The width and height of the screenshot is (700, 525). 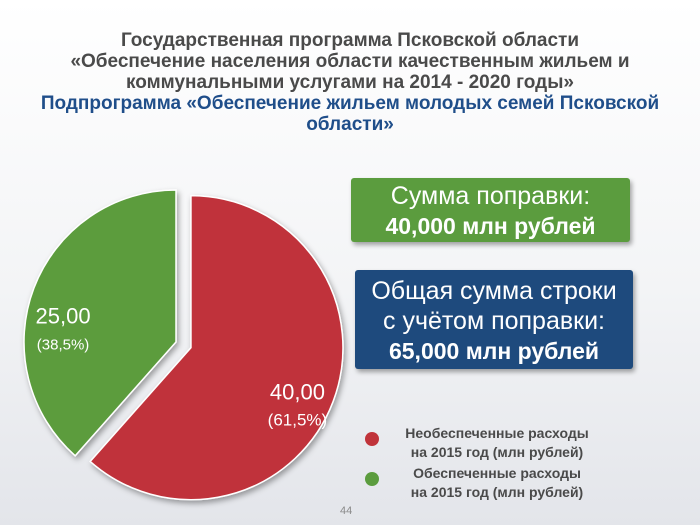 I want to click on amendment-sum-value: 40,000 млн рублей, so click(x=490, y=226).